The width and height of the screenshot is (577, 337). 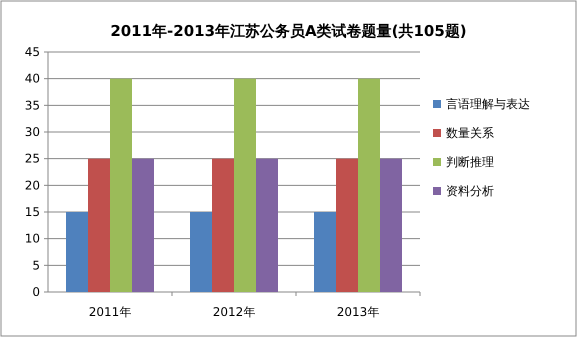 What do you see at coordinates (32, 212) in the screenshot?
I see `y-tick-label: 15` at bounding box center [32, 212].